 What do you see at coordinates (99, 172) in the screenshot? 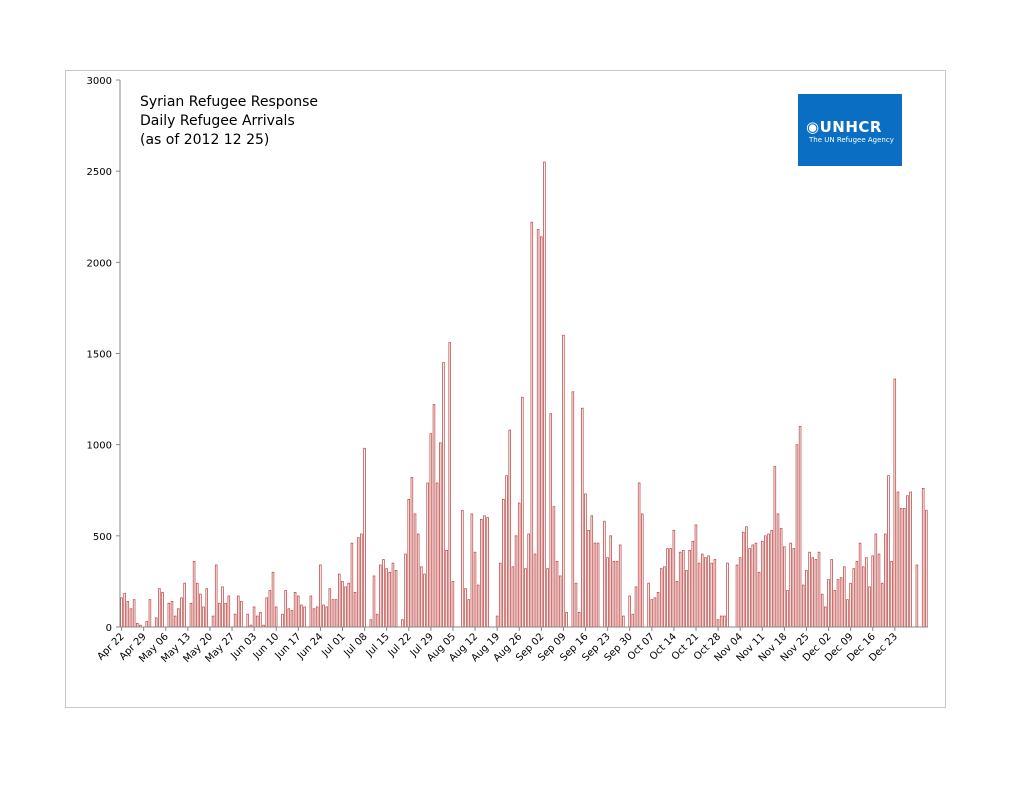
I see `y-tick-label: 2500` at bounding box center [99, 172].